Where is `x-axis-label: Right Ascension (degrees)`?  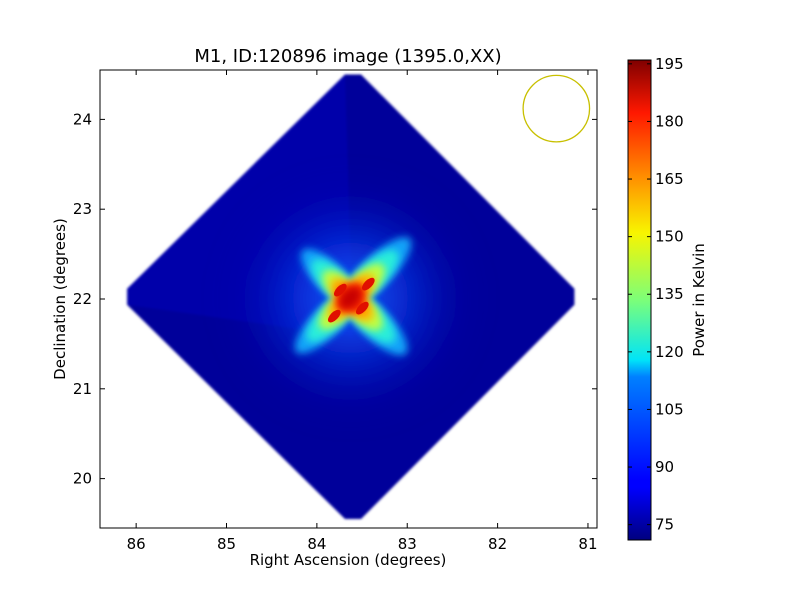 x-axis-label: Right Ascension (degrees) is located at coordinates (348, 560).